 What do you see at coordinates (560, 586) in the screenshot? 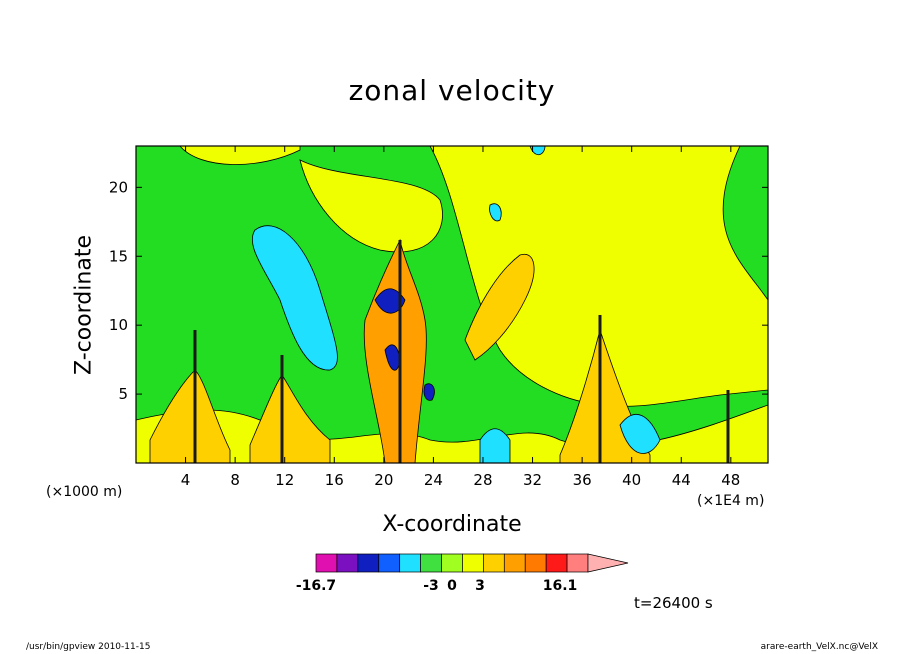
I see `colorbar-tick-label: 16.1` at bounding box center [560, 586].